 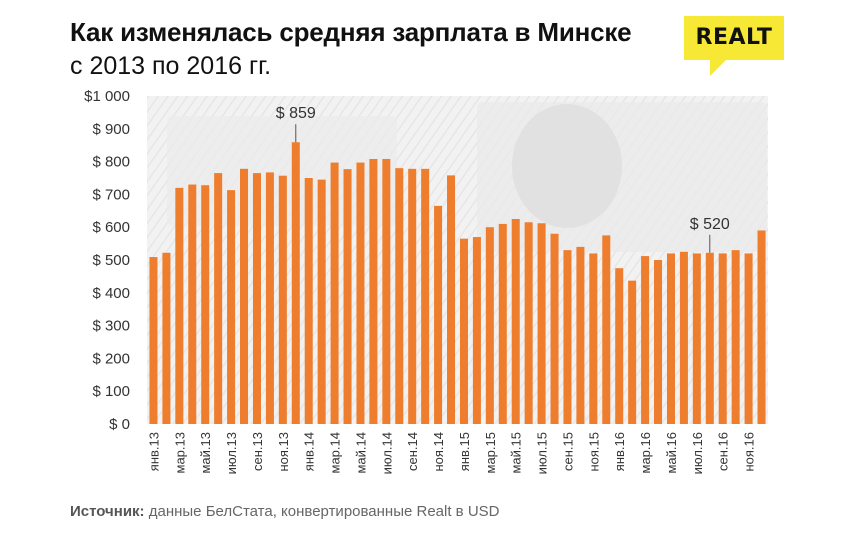 I want to click on bar-сен.16, so click(x=722, y=338).